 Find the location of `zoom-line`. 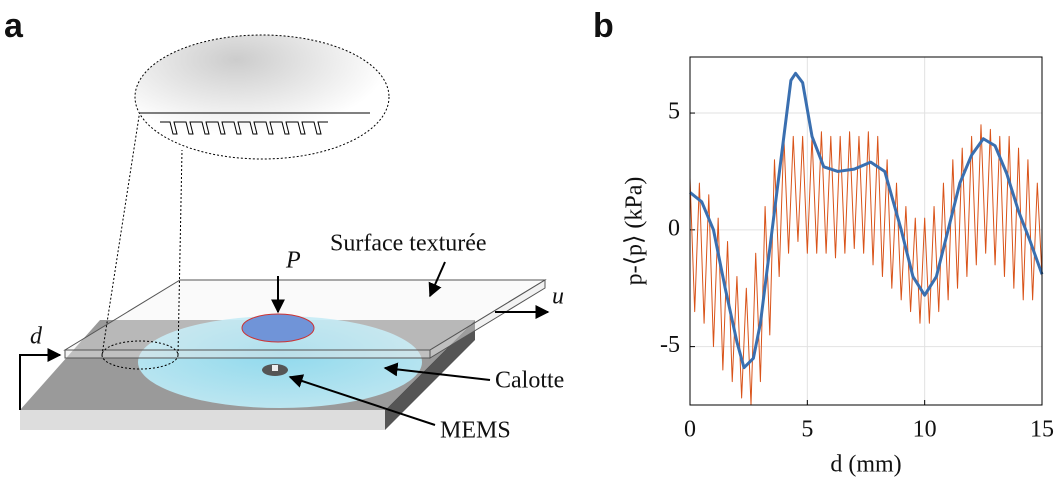

zoom-line is located at coordinates (121, 232).